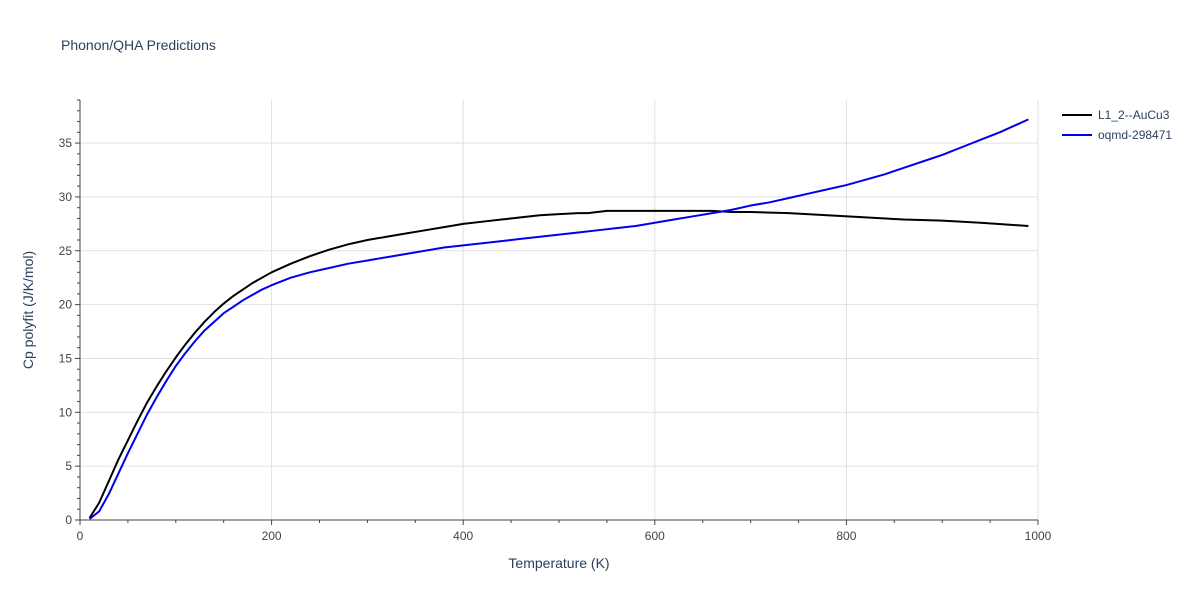 This screenshot has height=600, width=1200. What do you see at coordinates (1134, 115) in the screenshot?
I see `legend-label: L1_2--AuCu3` at bounding box center [1134, 115].